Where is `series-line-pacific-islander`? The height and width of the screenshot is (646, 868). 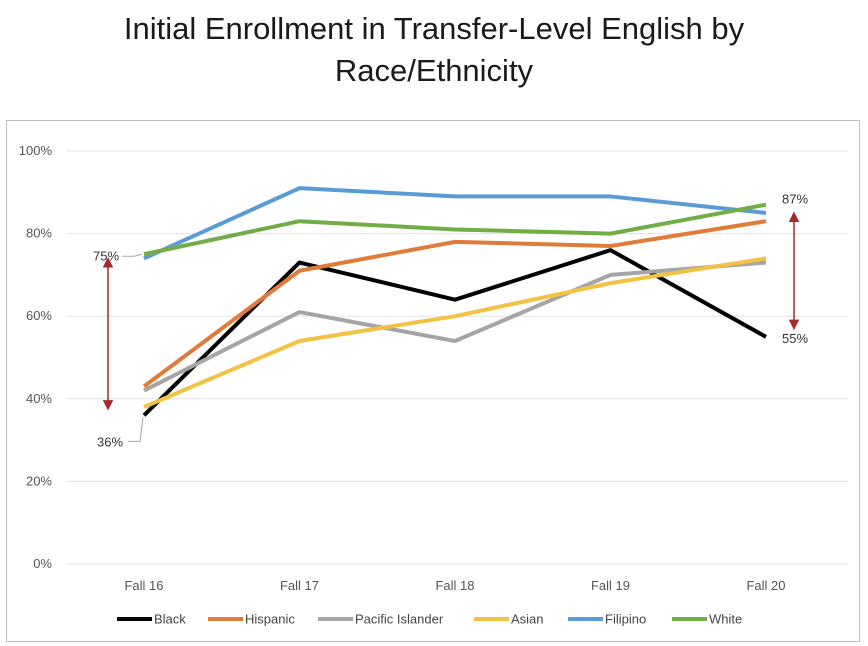
series-line-pacific-islander is located at coordinates (455, 326).